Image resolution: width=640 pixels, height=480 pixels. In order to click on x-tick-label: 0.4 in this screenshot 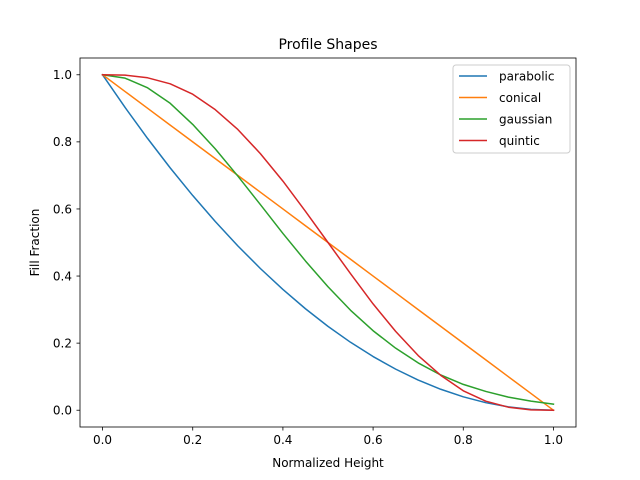, I will do `click(282, 440)`.